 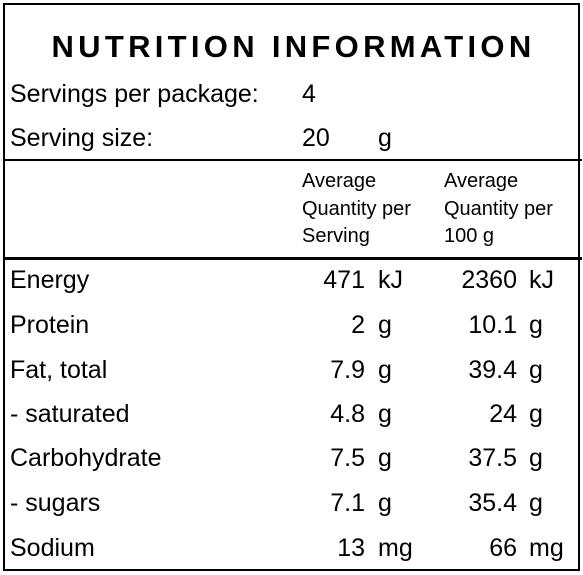 I want to click on per-serving-value: 471, so click(x=344, y=280).